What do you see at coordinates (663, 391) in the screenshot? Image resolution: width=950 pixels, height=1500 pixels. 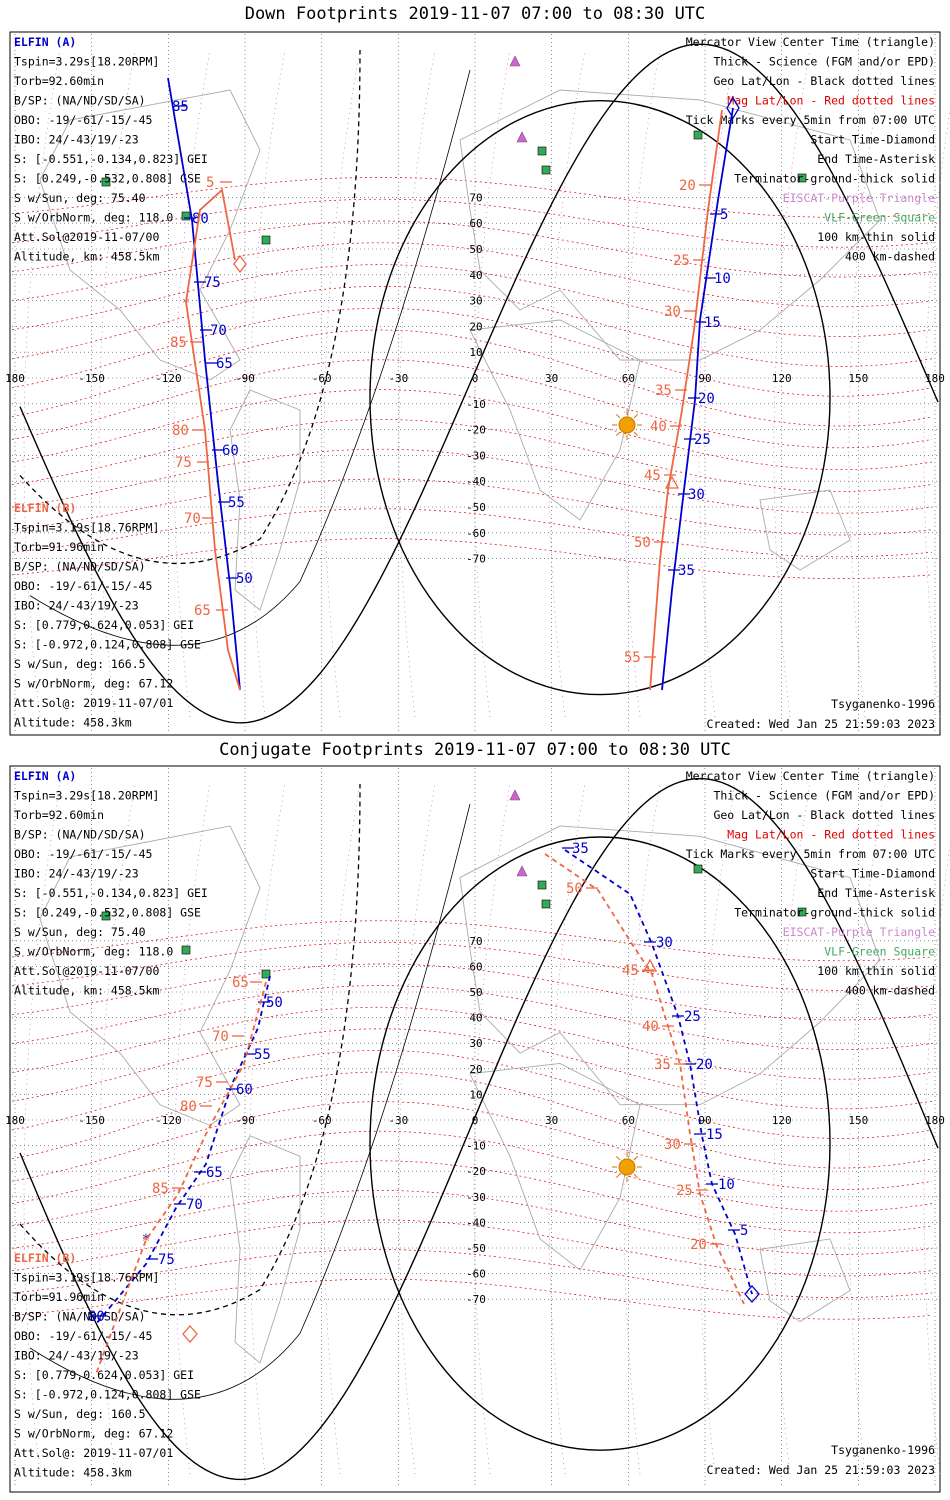 I see `elfin-b-track-east-label: 35` at bounding box center [663, 391].